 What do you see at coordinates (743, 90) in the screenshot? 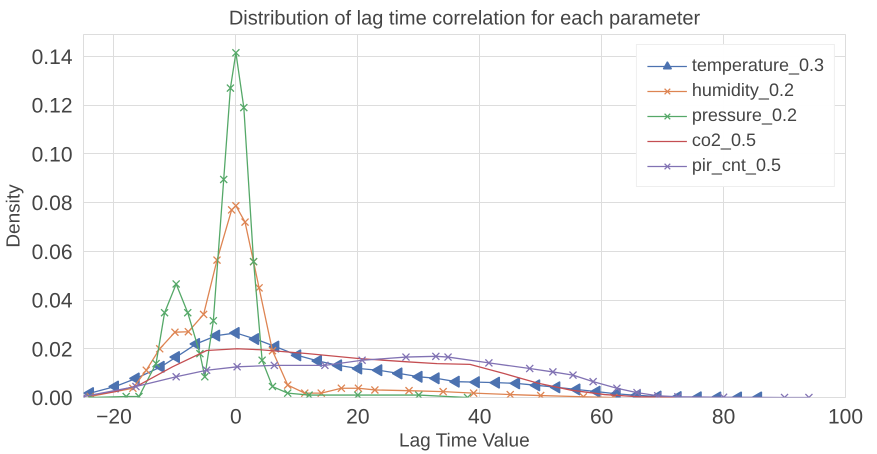
I see `legend-label: humidity_0.2` at bounding box center [743, 90].